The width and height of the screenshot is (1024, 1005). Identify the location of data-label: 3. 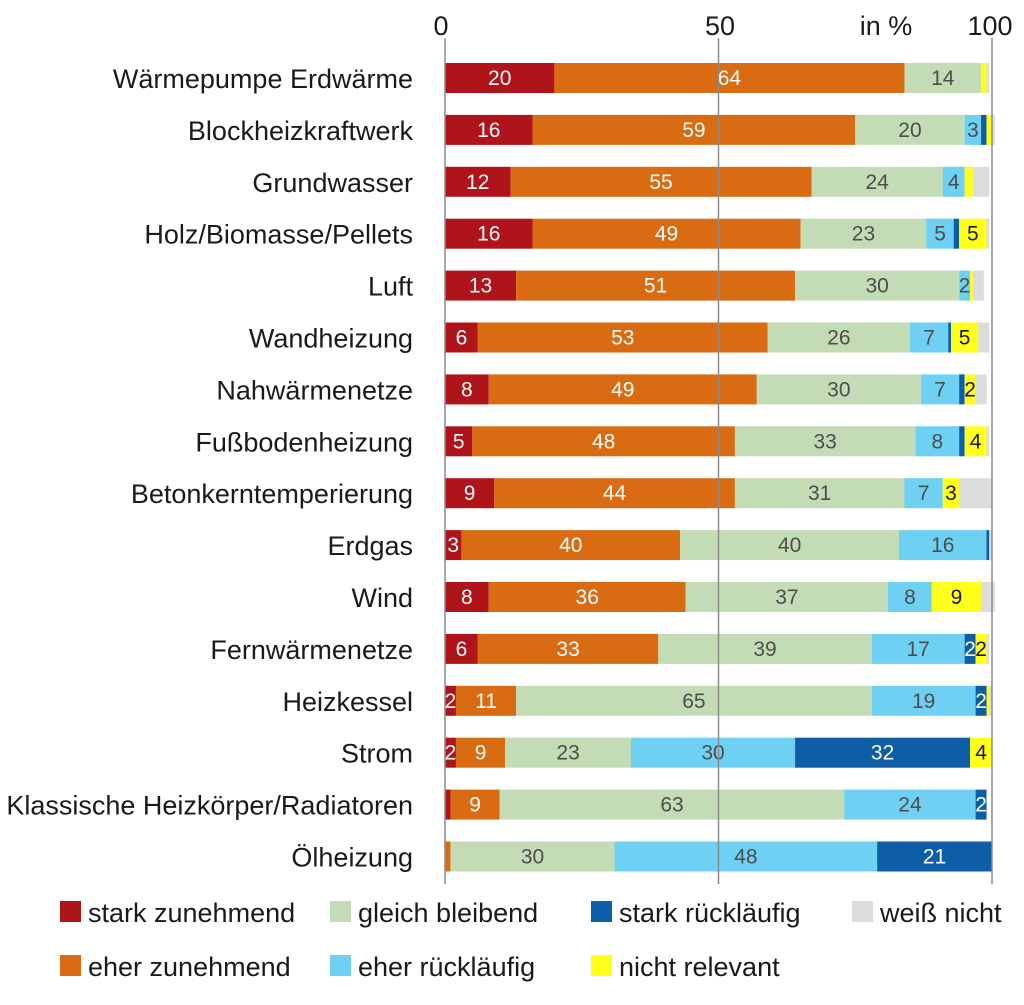
(973, 130).